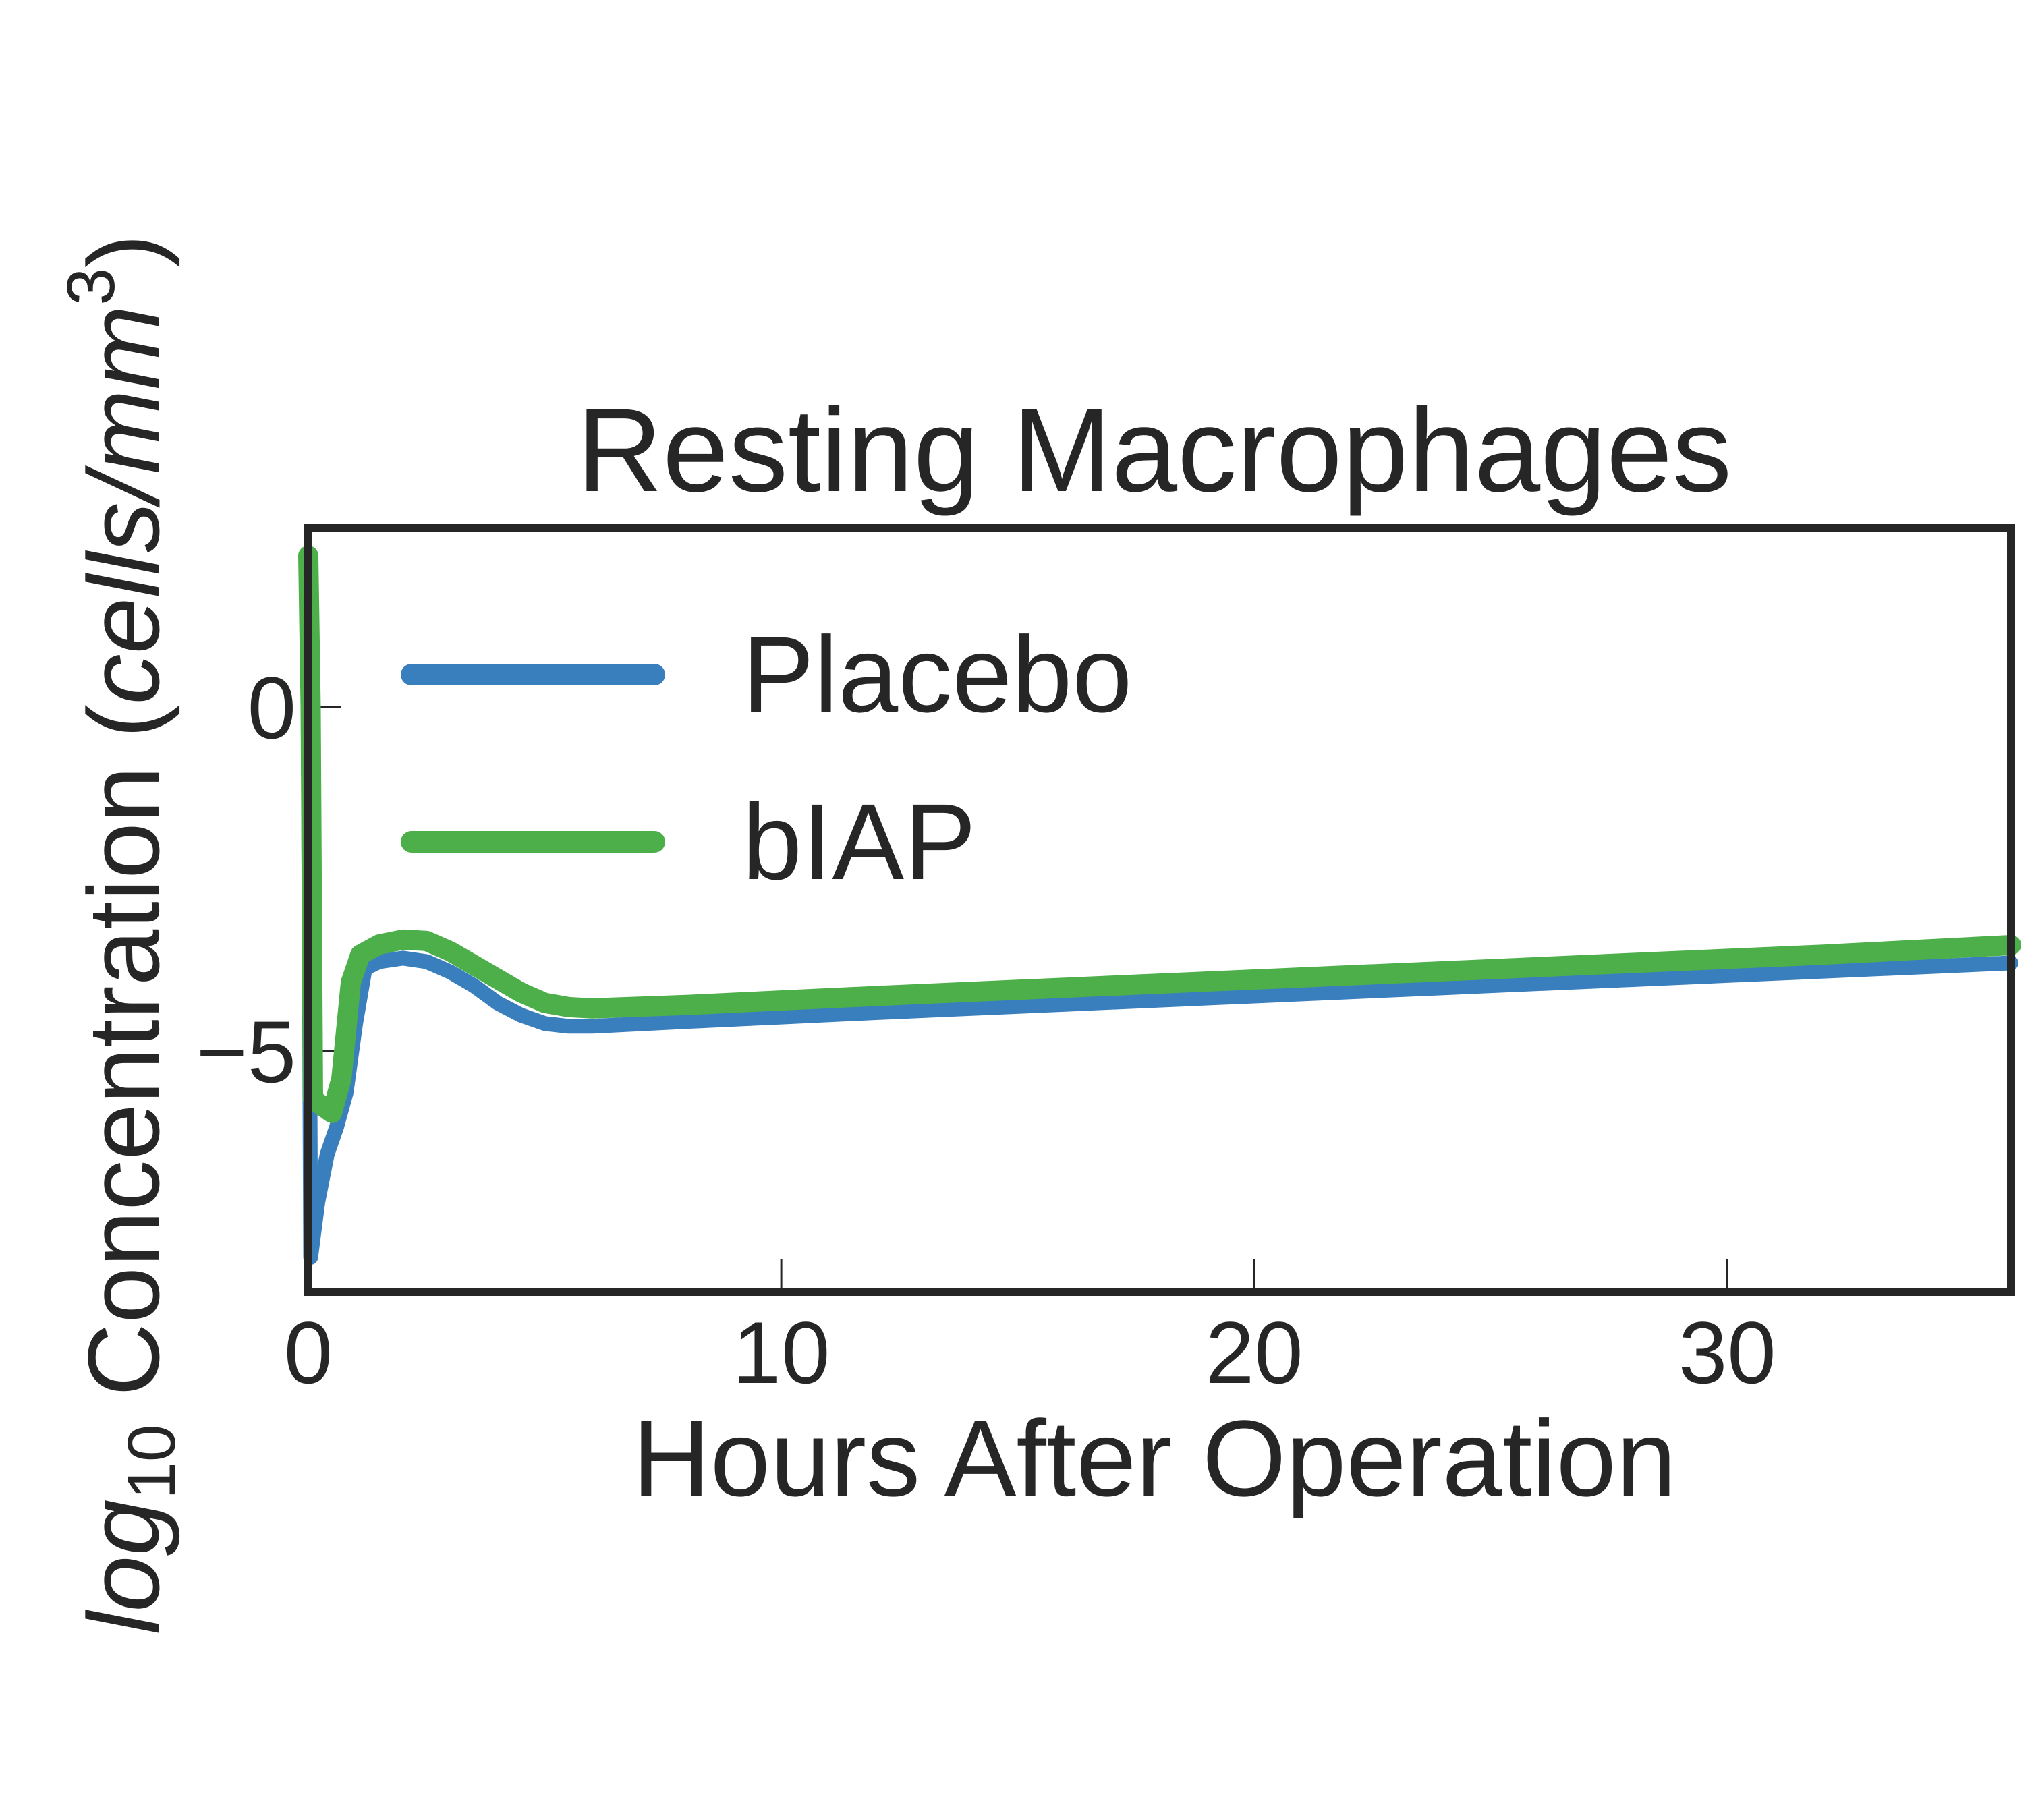 The image size is (2034, 1820). I want to click on y-label-close: ), so click(123, 251).